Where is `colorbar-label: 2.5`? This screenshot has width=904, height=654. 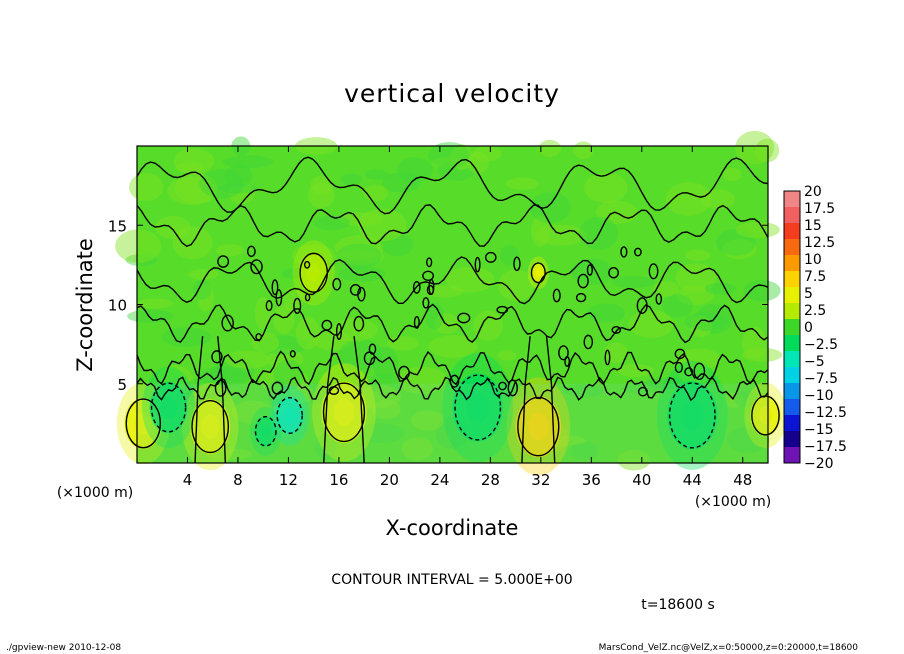 colorbar-label: 2.5 is located at coordinates (815, 311).